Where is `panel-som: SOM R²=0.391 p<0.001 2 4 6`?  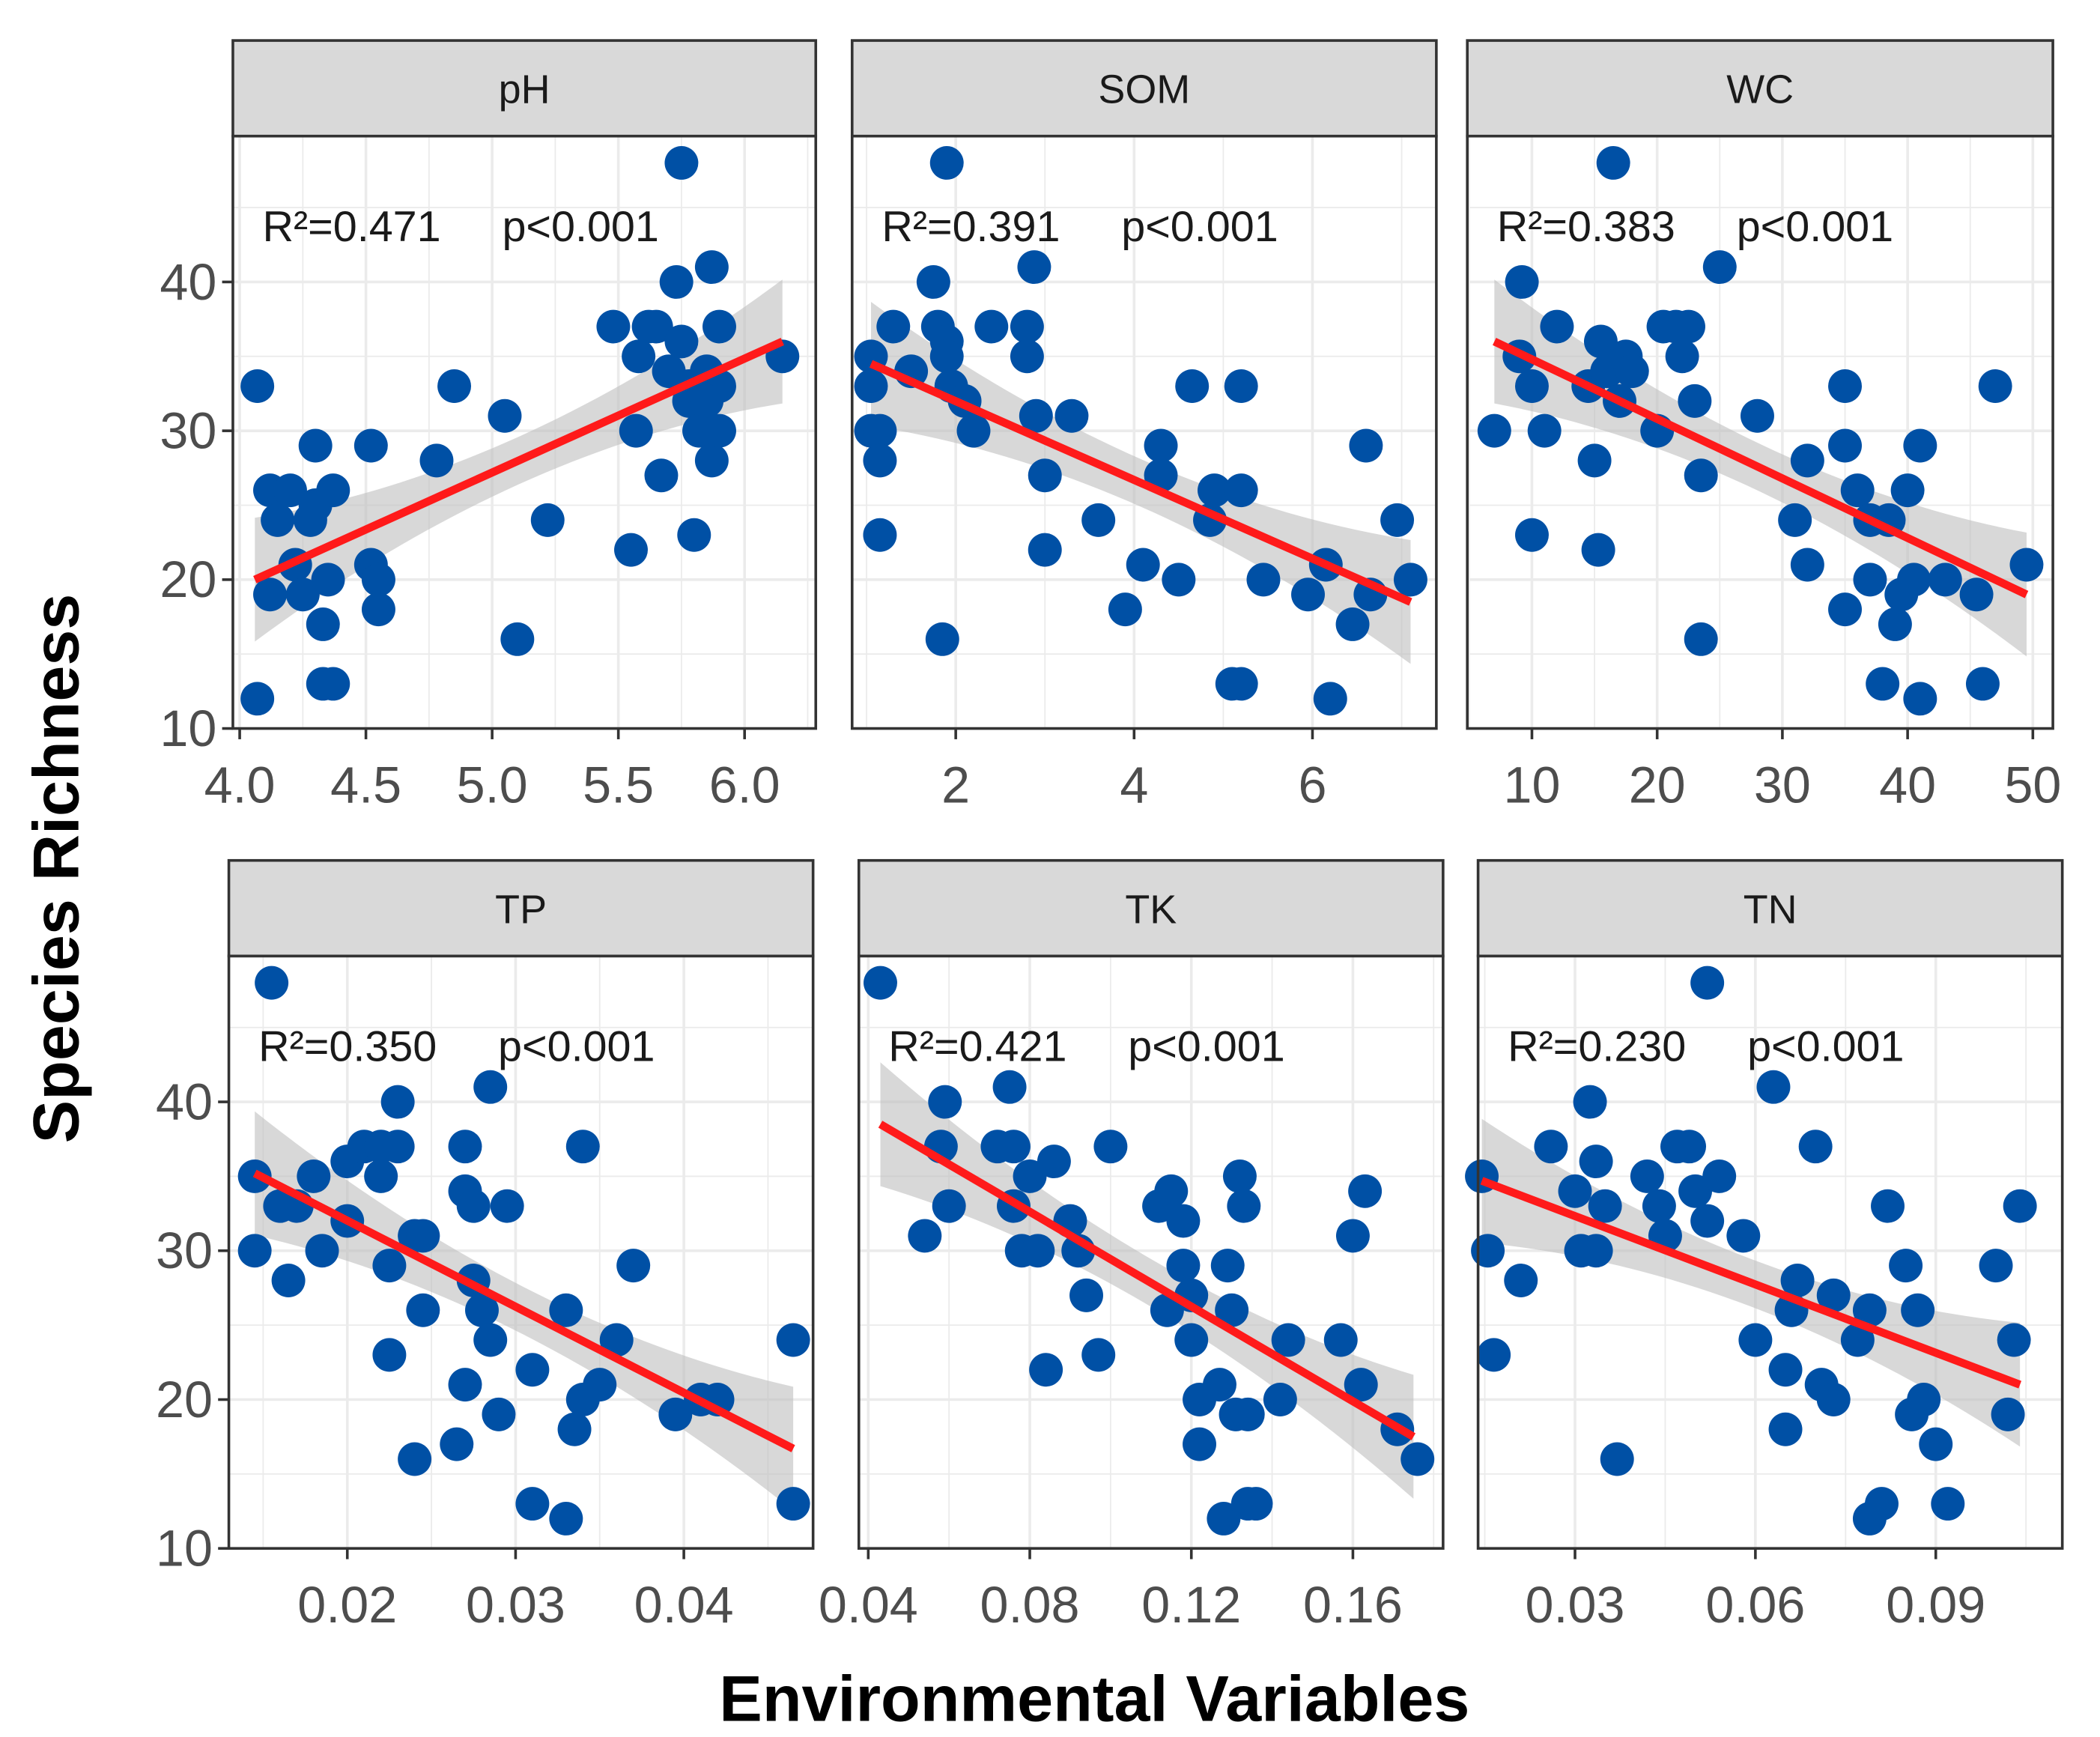 panel-som: SOM R²=0.391 p<0.001 2 4 6 is located at coordinates (1144, 426).